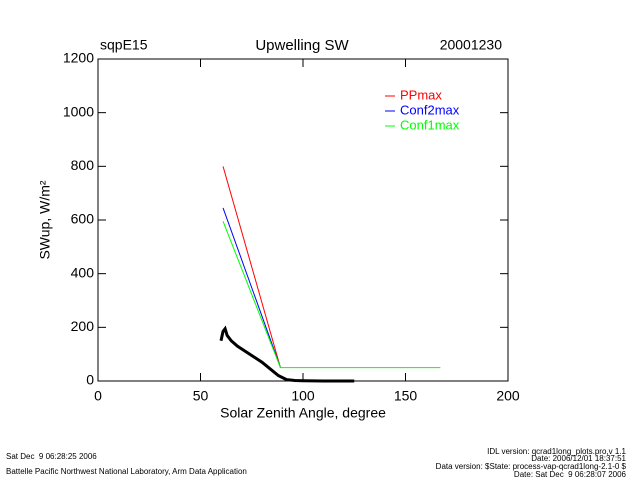 Image resolution: width=640 pixels, height=480 pixels. What do you see at coordinates (570, 474) in the screenshot?
I see `footer-text: Date: Sat Dec 9 06:28:07 2006` at bounding box center [570, 474].